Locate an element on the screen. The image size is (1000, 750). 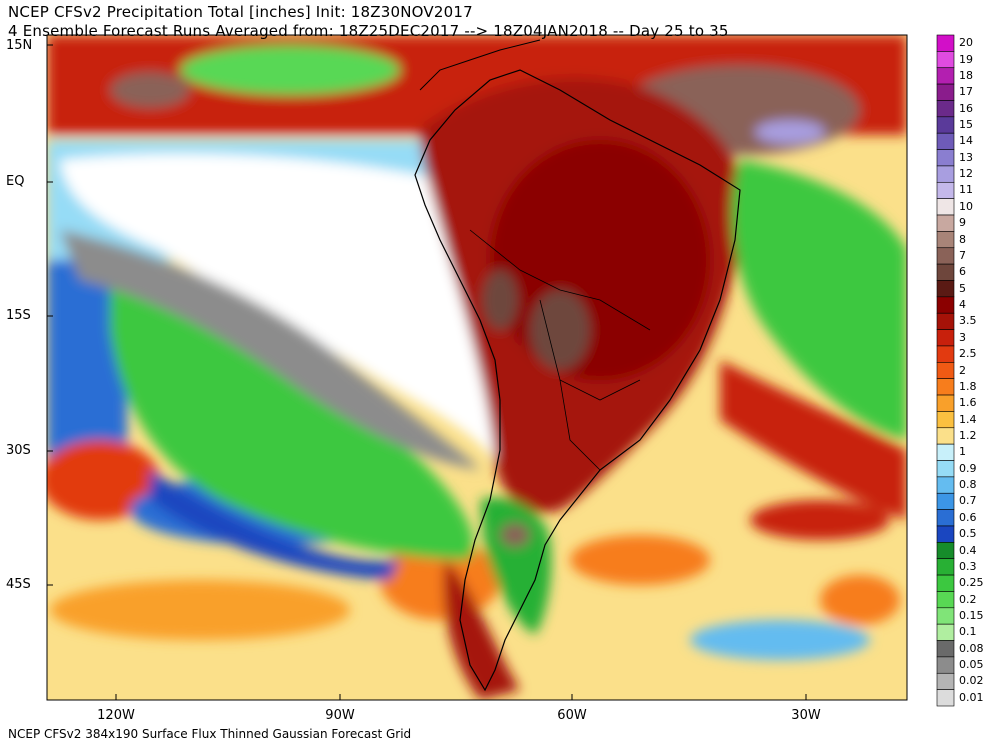
legend-label: 18 is located at coordinates (966, 75).